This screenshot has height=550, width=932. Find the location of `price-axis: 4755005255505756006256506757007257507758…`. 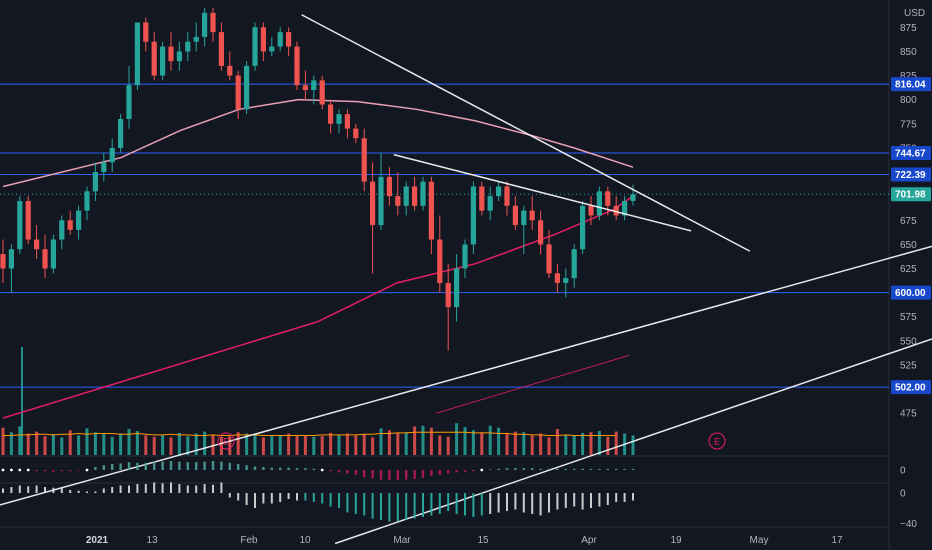

price-axis: 4755005255505756006256506757007257507758… is located at coordinates (911, 221).